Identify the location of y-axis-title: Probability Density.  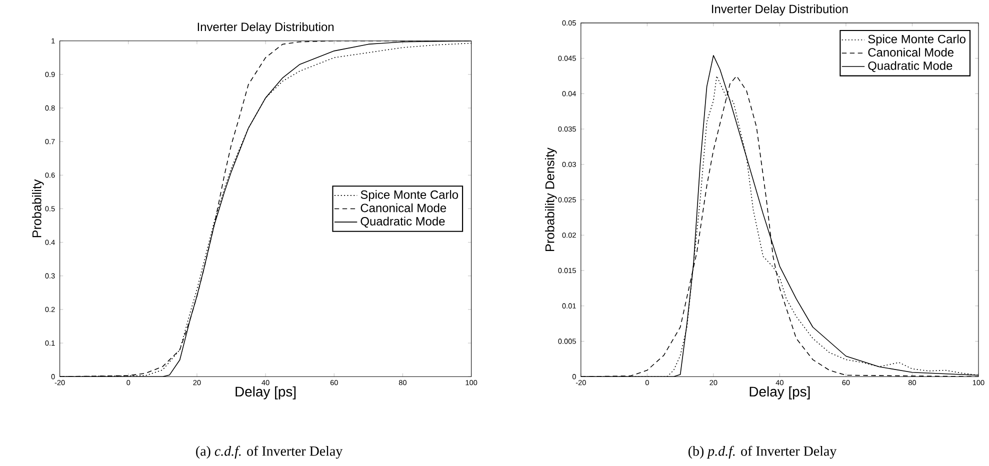
(551, 199).